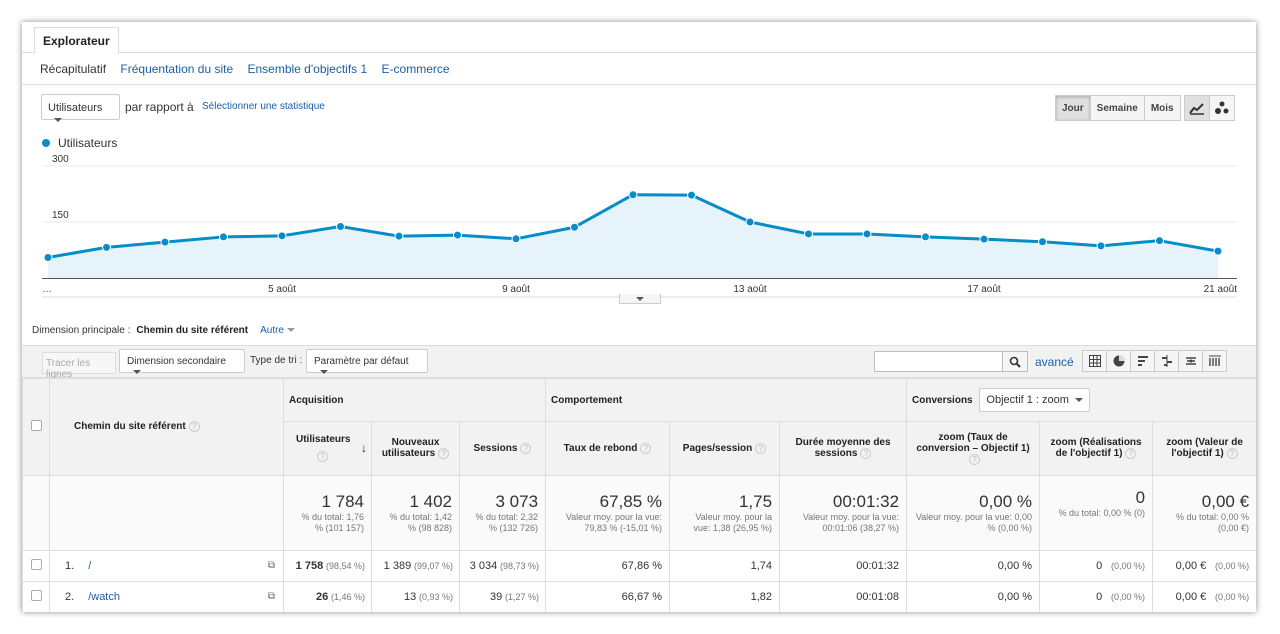 The width and height of the screenshot is (1280, 634). Describe the element at coordinates (307, 69) in the screenshot. I see `subnav-goal-set-1: Ensemble d'objectifs 1` at that location.